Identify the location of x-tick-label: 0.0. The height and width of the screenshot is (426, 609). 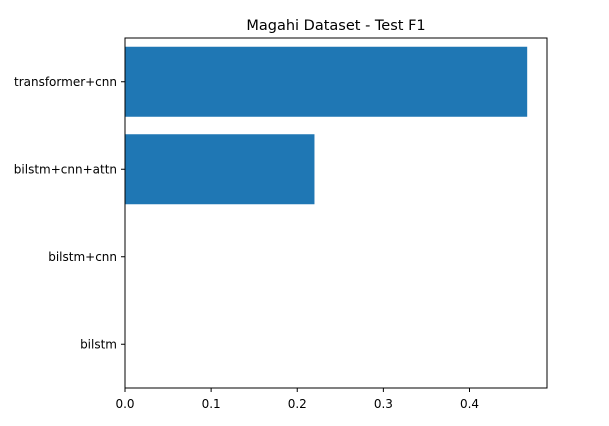
(124, 404).